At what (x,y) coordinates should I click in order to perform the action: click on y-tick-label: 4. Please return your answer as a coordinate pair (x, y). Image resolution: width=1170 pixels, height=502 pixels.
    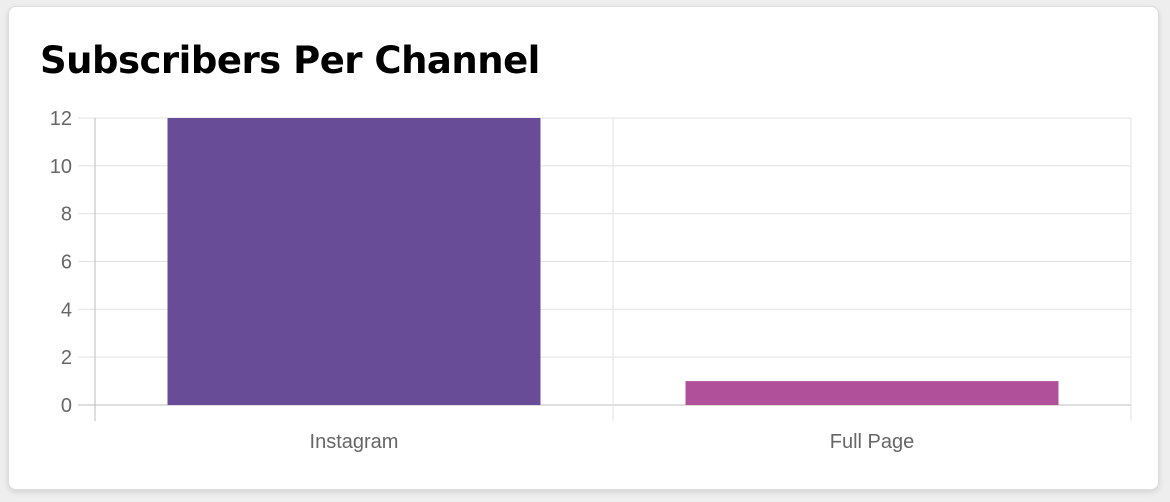
    Looking at the image, I should click on (66, 310).